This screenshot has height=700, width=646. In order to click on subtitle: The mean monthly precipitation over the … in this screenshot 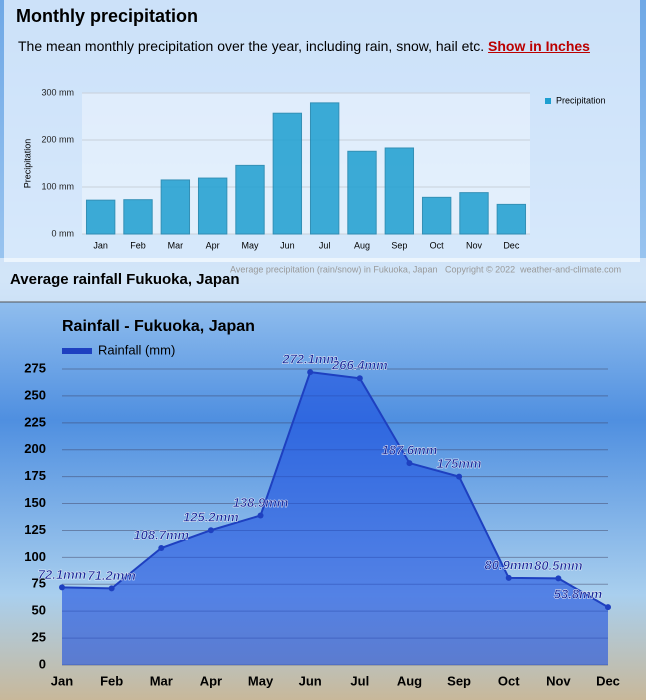, I will do `click(251, 46)`.